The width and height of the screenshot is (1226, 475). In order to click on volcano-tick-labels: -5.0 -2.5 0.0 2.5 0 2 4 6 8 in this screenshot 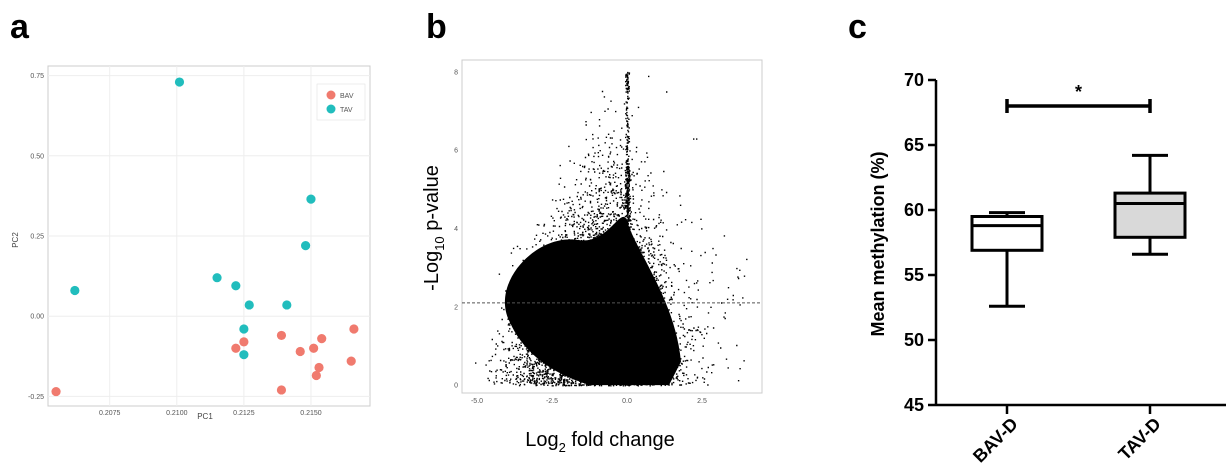, I will do `click(580, 237)`.